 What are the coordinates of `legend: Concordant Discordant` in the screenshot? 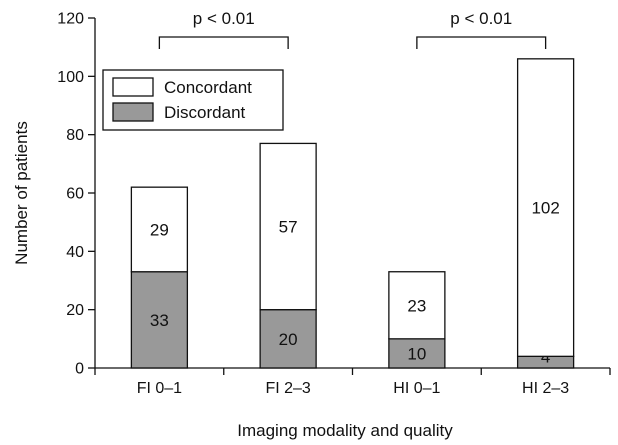 It's located at (193, 100).